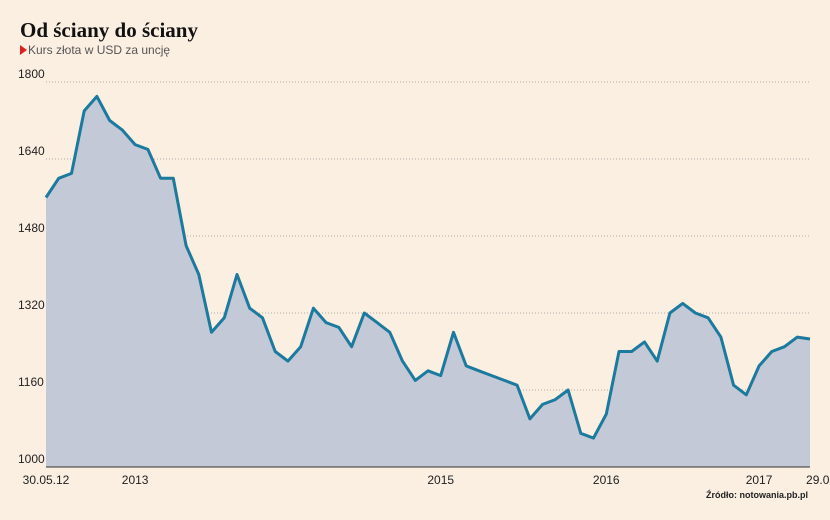  Describe the element at coordinates (31, 382) in the screenshot. I see `y-tick-label: 1160` at that location.